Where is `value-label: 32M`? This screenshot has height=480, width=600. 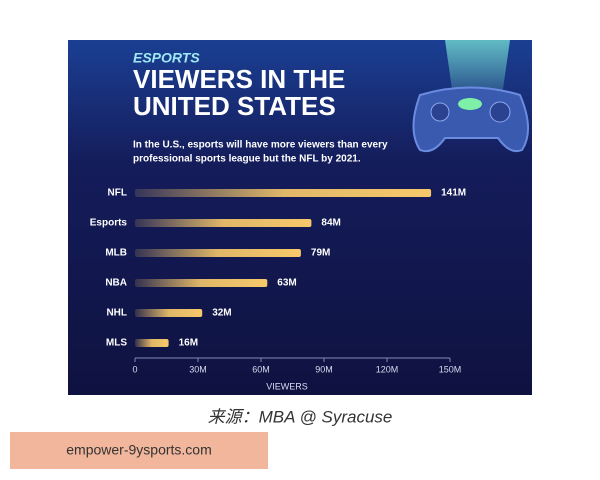
value-label: 32M is located at coordinates (221, 313).